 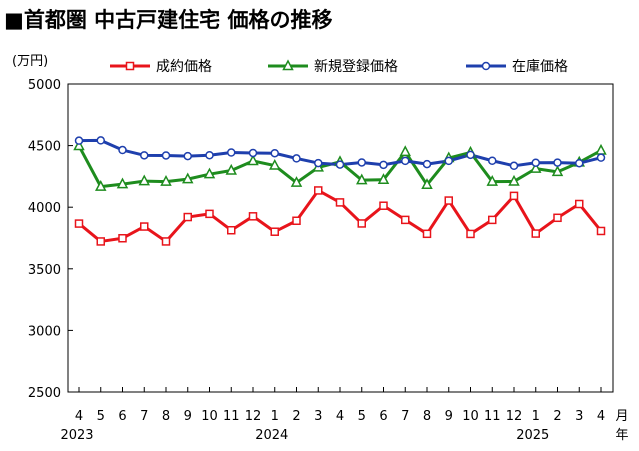 What do you see at coordinates (188, 416) in the screenshot?
I see `x-tick-label: 9` at bounding box center [188, 416].